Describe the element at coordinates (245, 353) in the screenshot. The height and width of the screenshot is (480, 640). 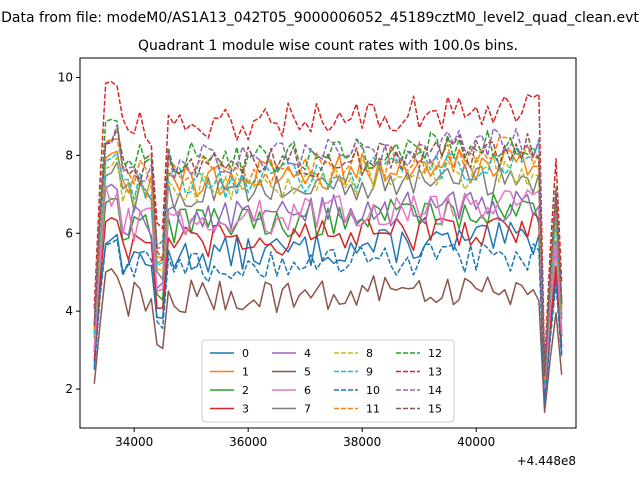
I see `legend-label-0: 0` at that location.